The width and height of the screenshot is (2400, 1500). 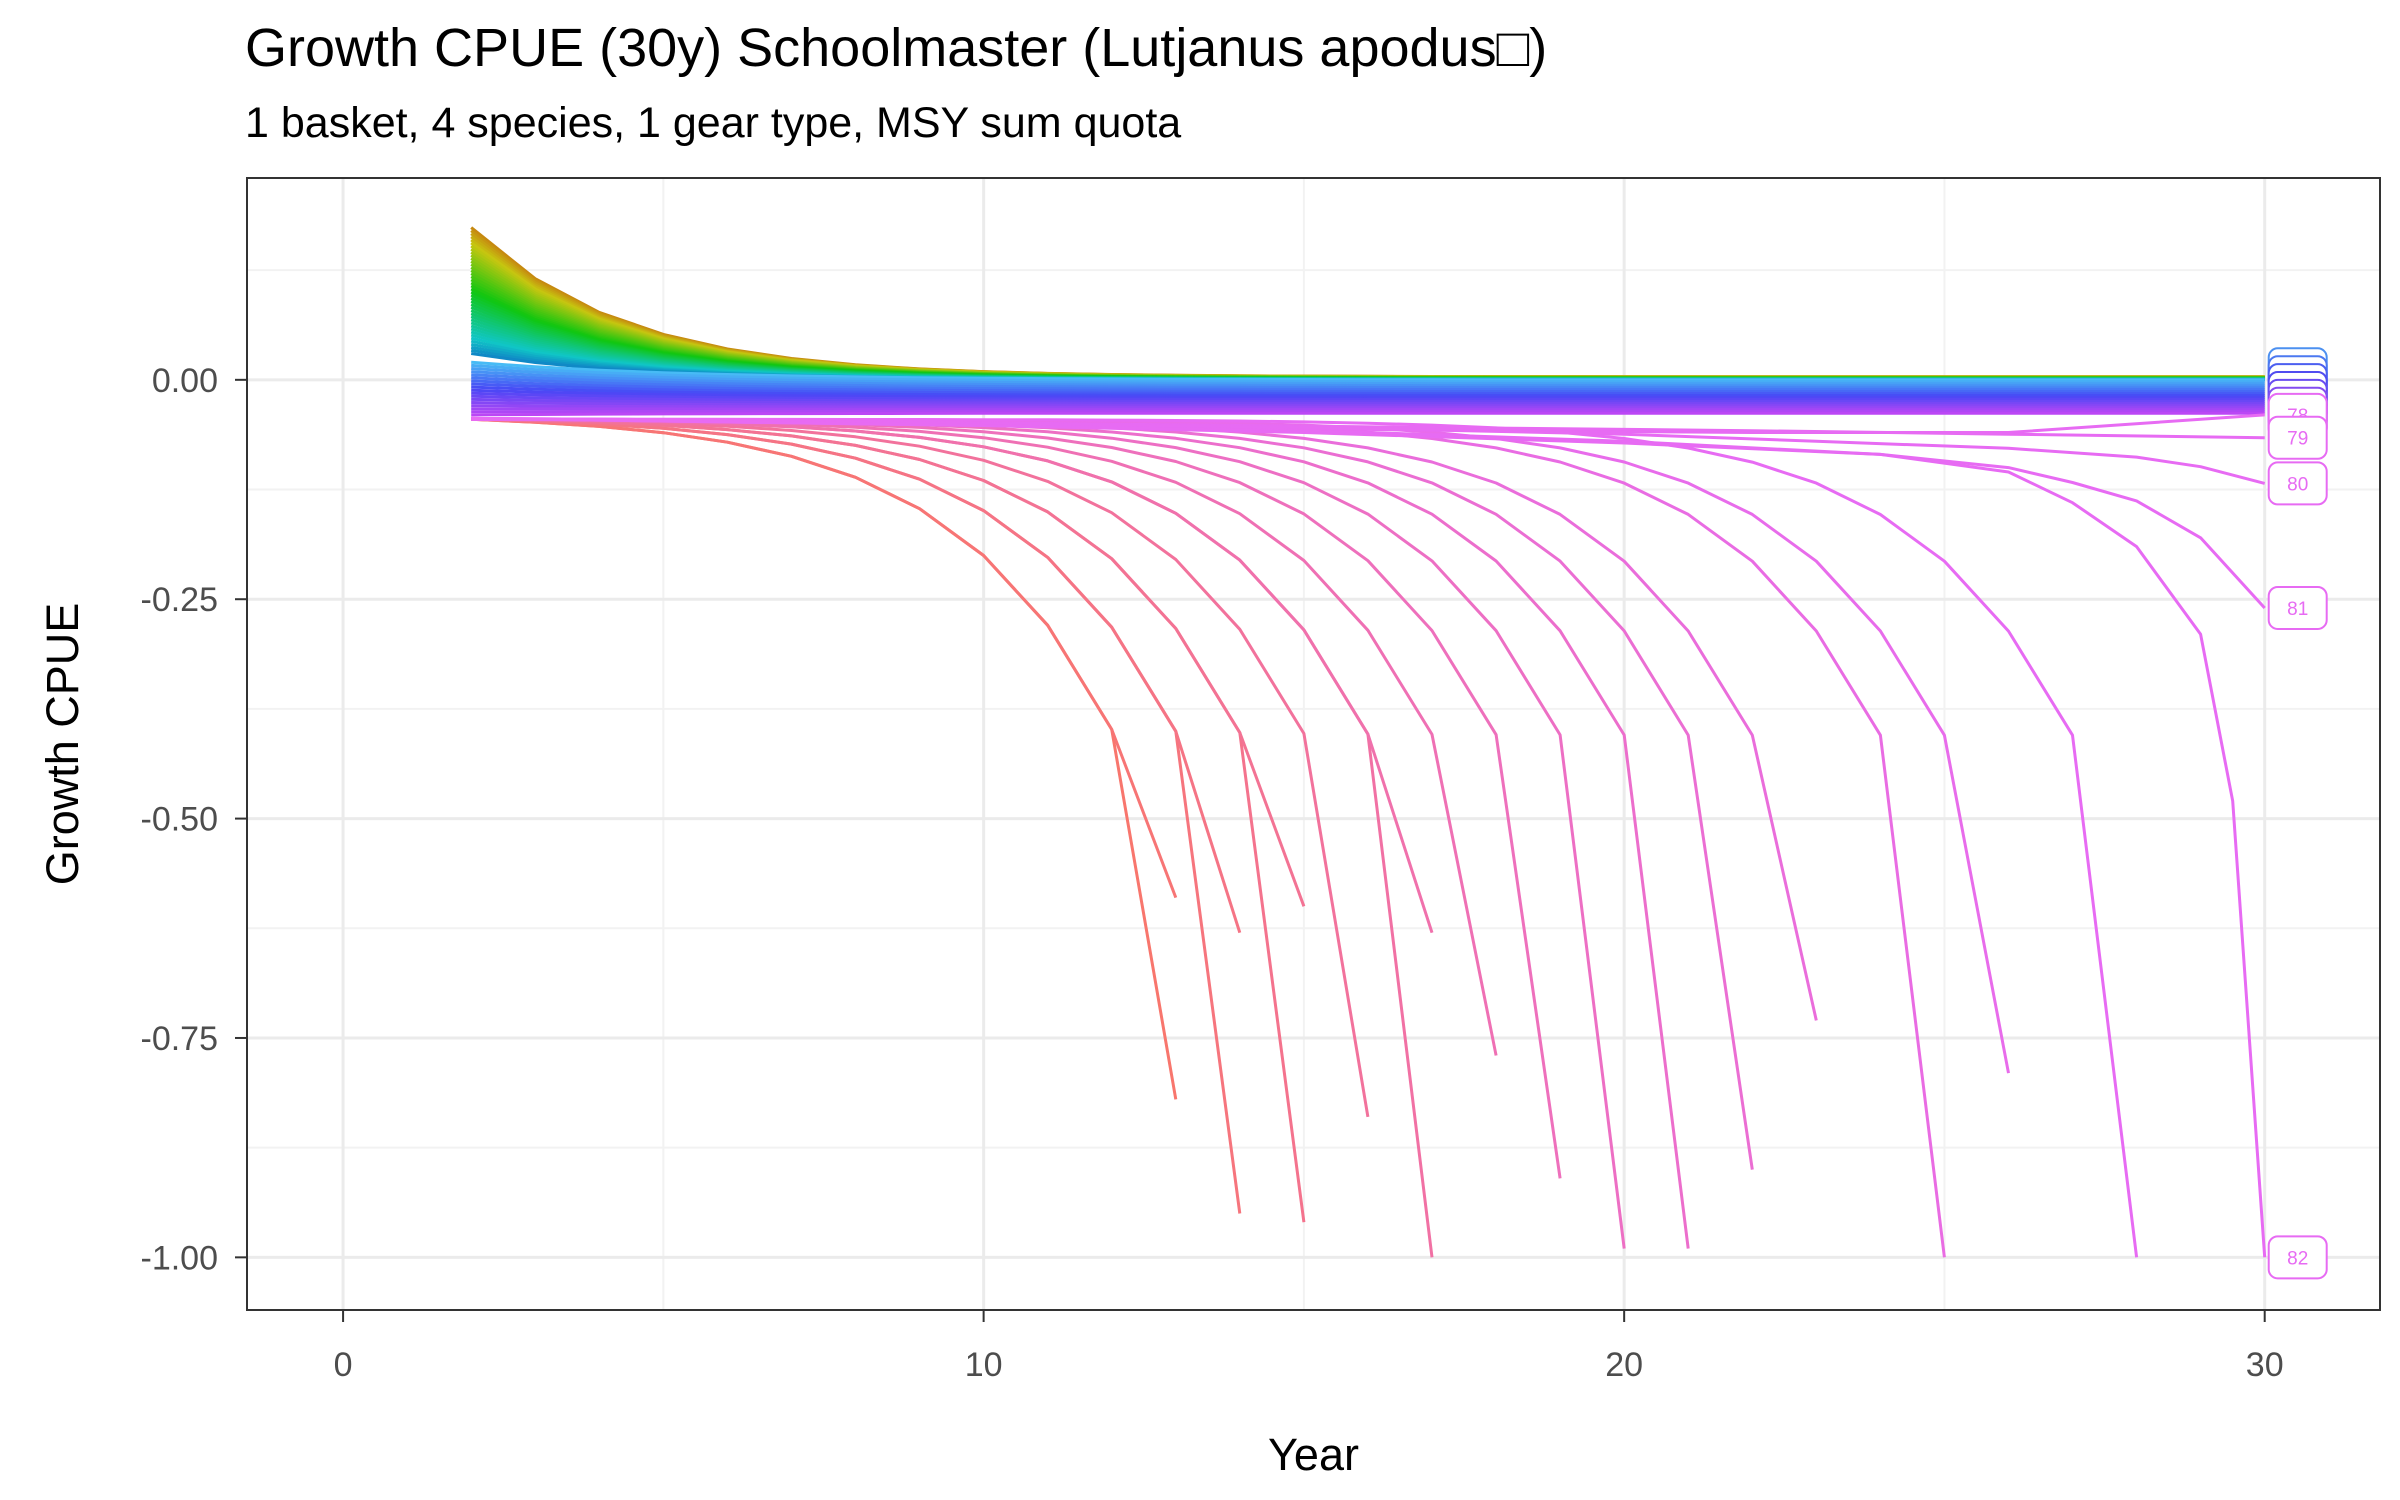 I want to click on y-tick-label: -1.00, so click(x=180, y=1258).